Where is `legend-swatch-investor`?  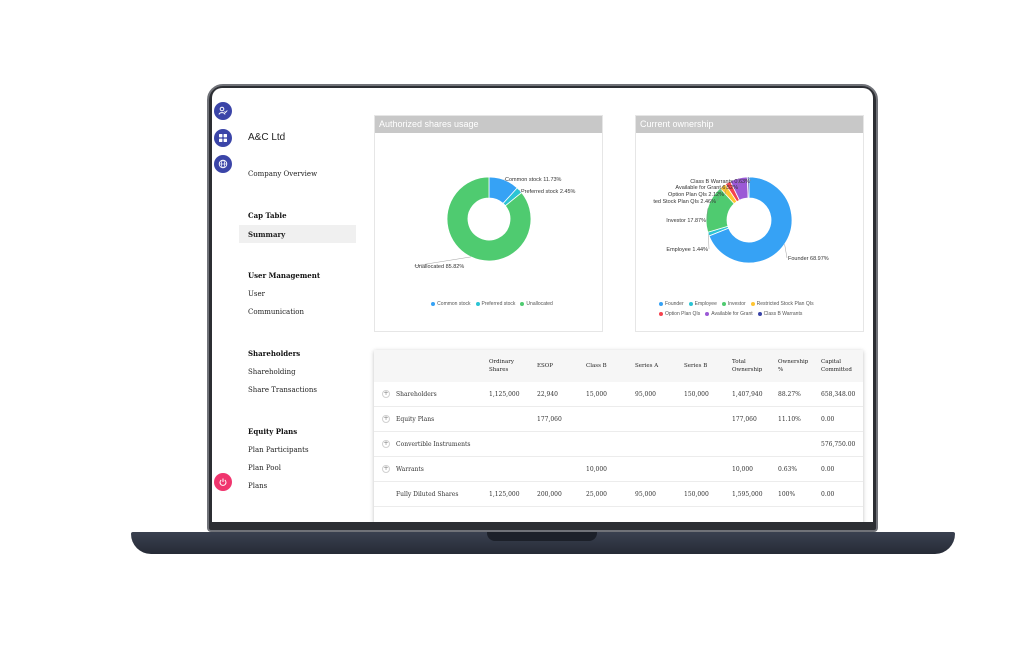
legend-swatch-investor is located at coordinates (723, 303).